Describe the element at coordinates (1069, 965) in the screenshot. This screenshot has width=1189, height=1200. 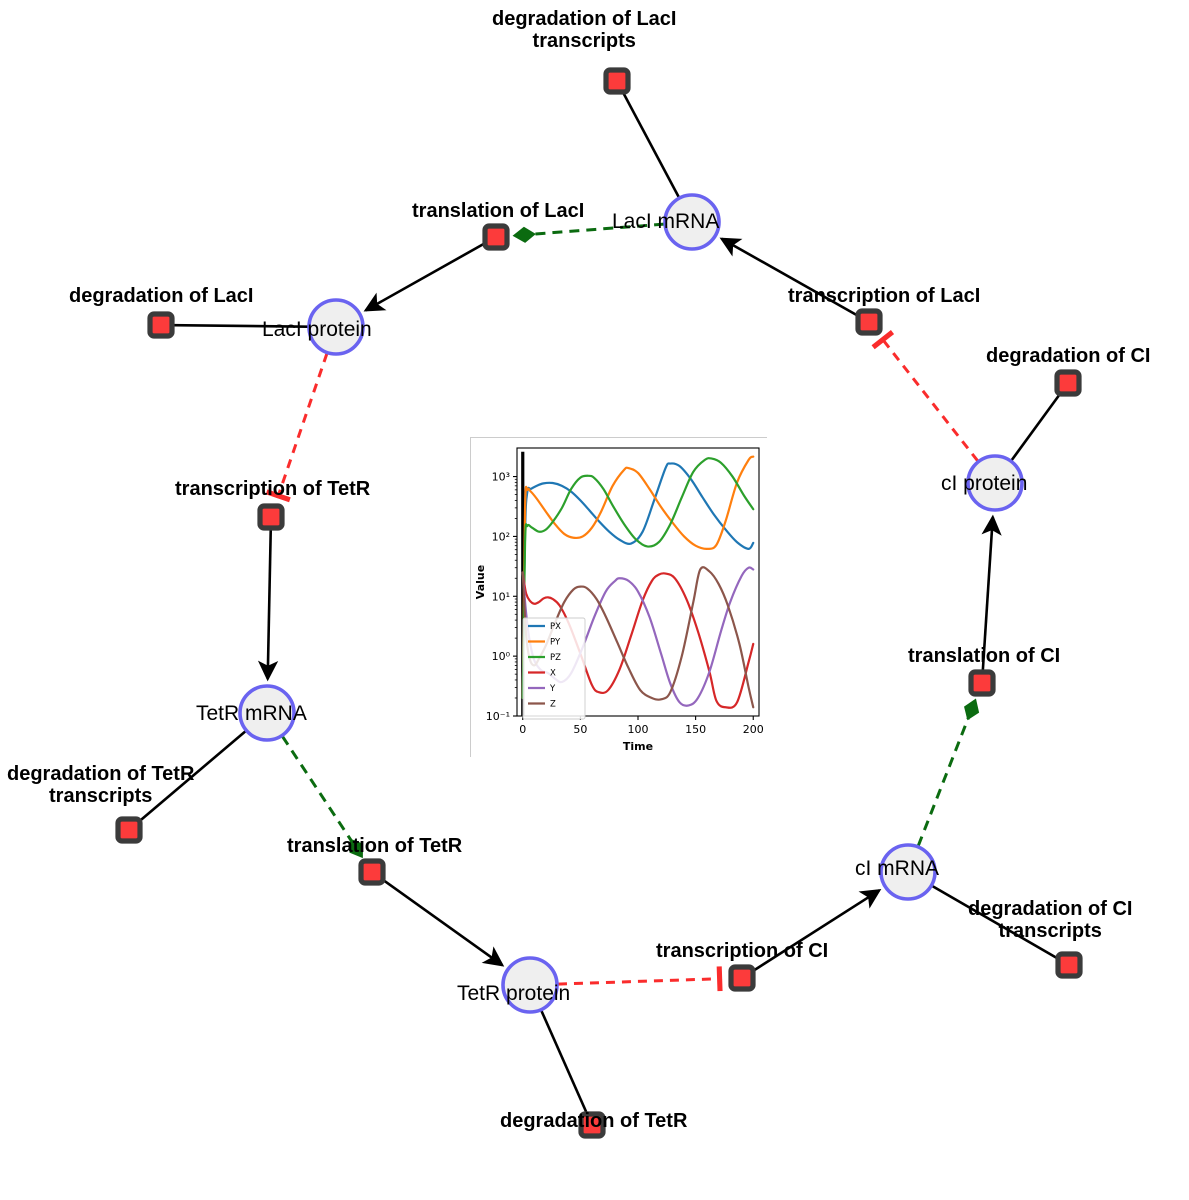
I see `reaction-node-deg_ci_transcripts` at that location.